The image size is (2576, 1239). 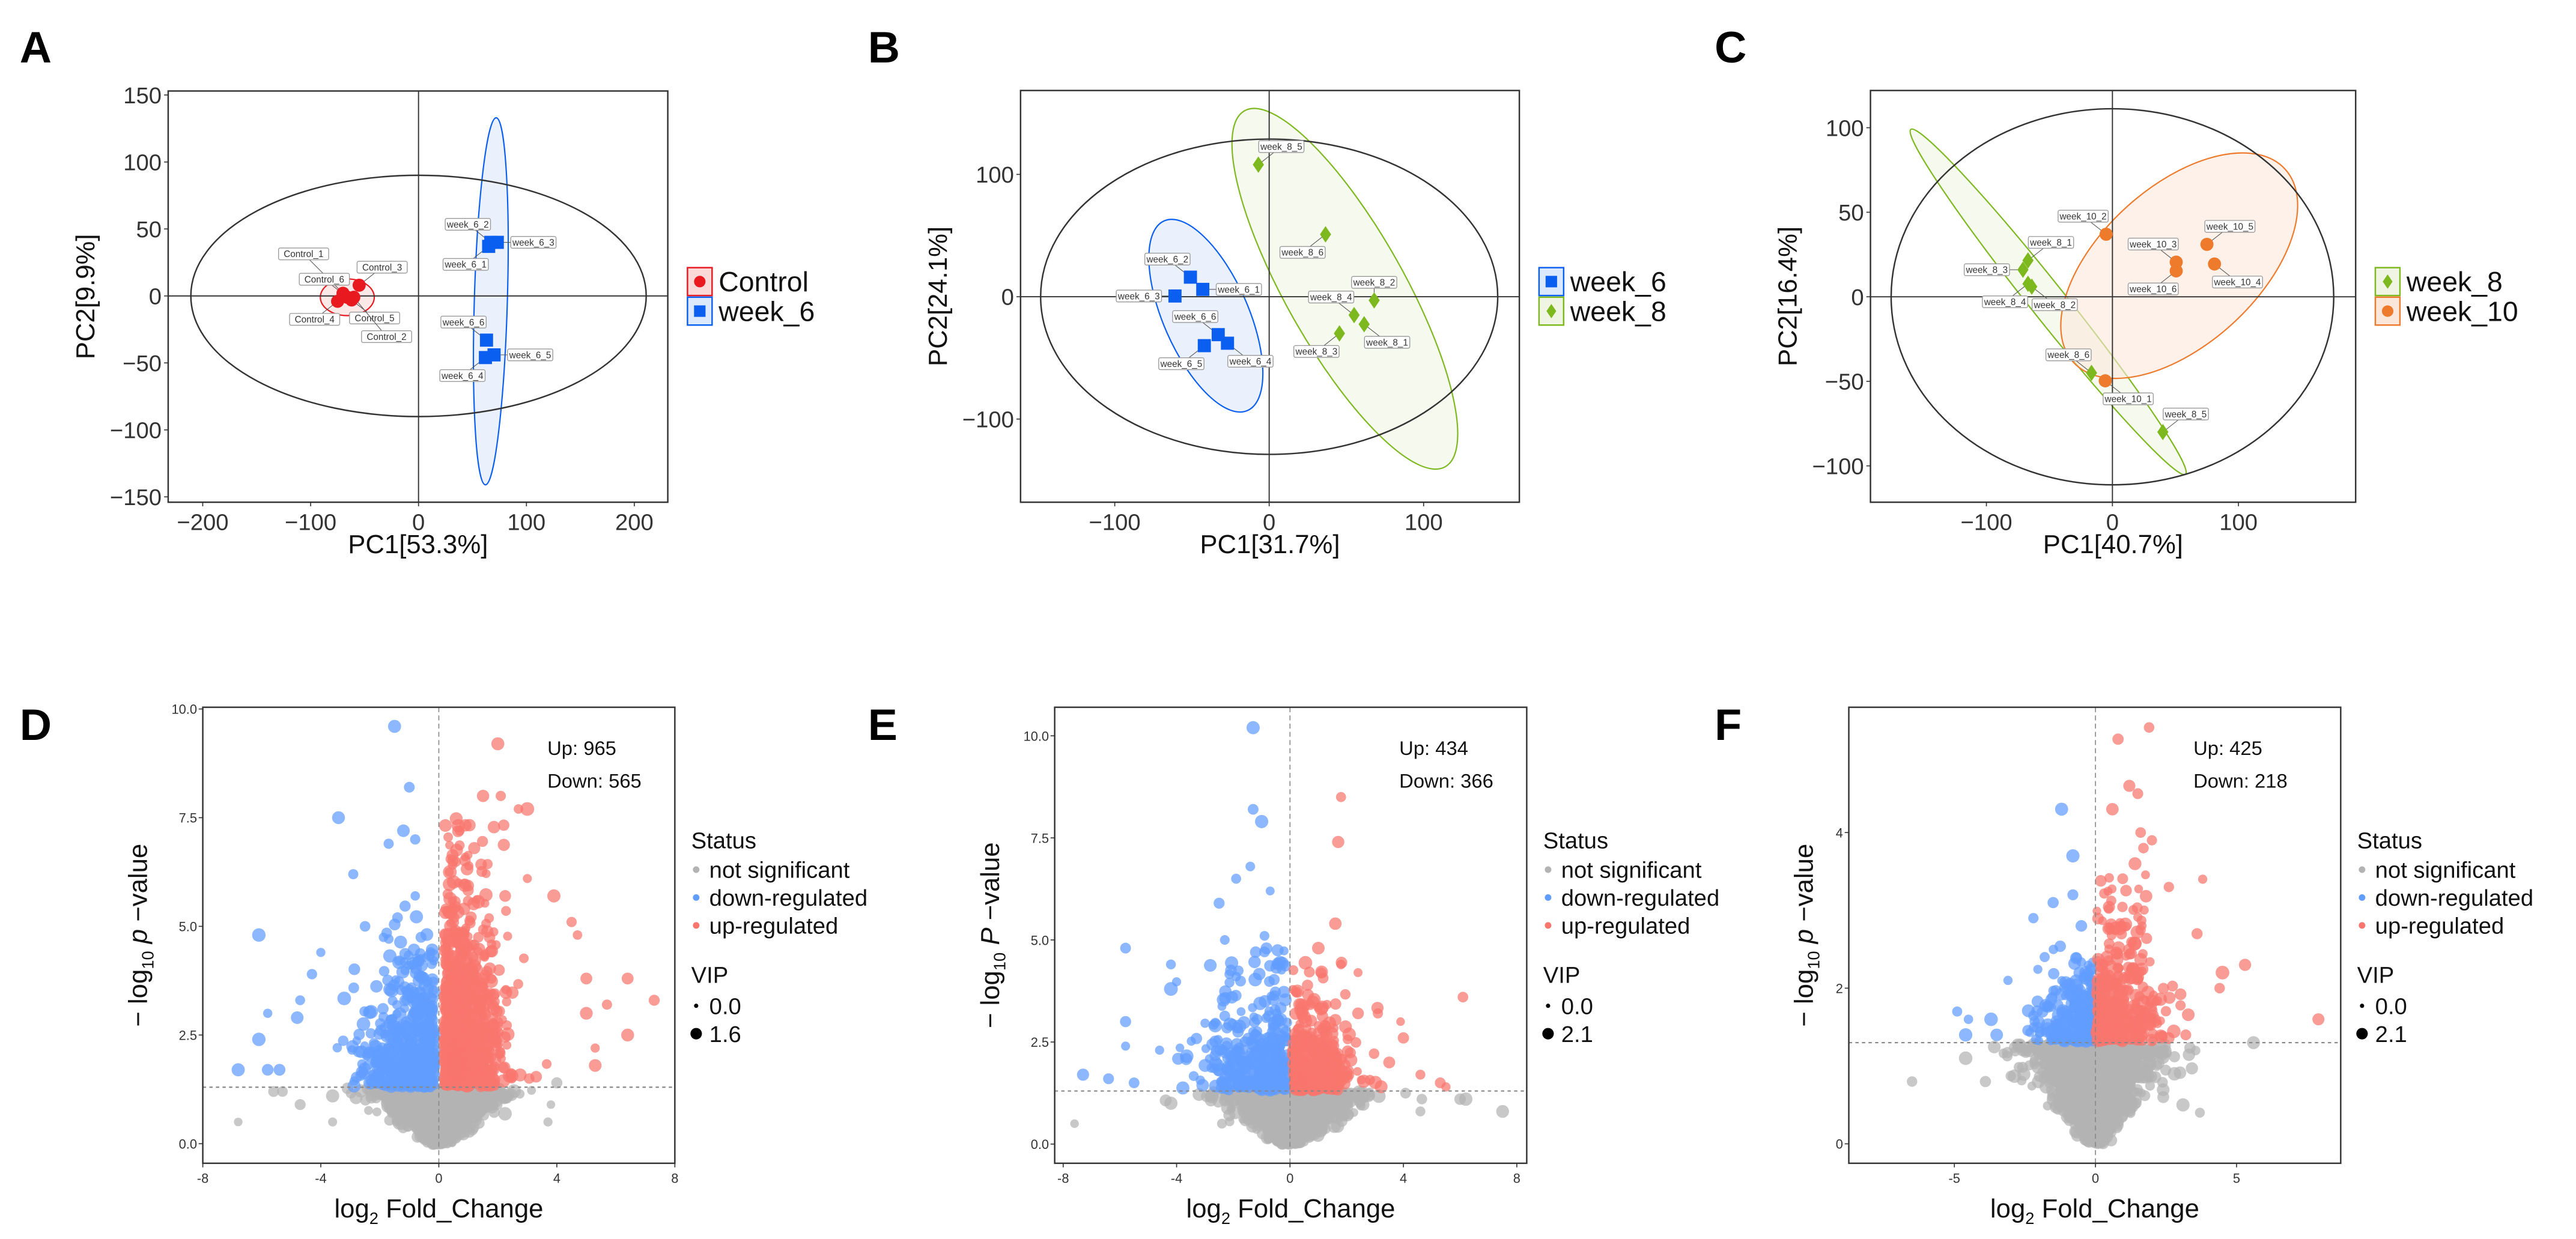 I want to click on x-tick-label: −100, so click(x=1115, y=523).